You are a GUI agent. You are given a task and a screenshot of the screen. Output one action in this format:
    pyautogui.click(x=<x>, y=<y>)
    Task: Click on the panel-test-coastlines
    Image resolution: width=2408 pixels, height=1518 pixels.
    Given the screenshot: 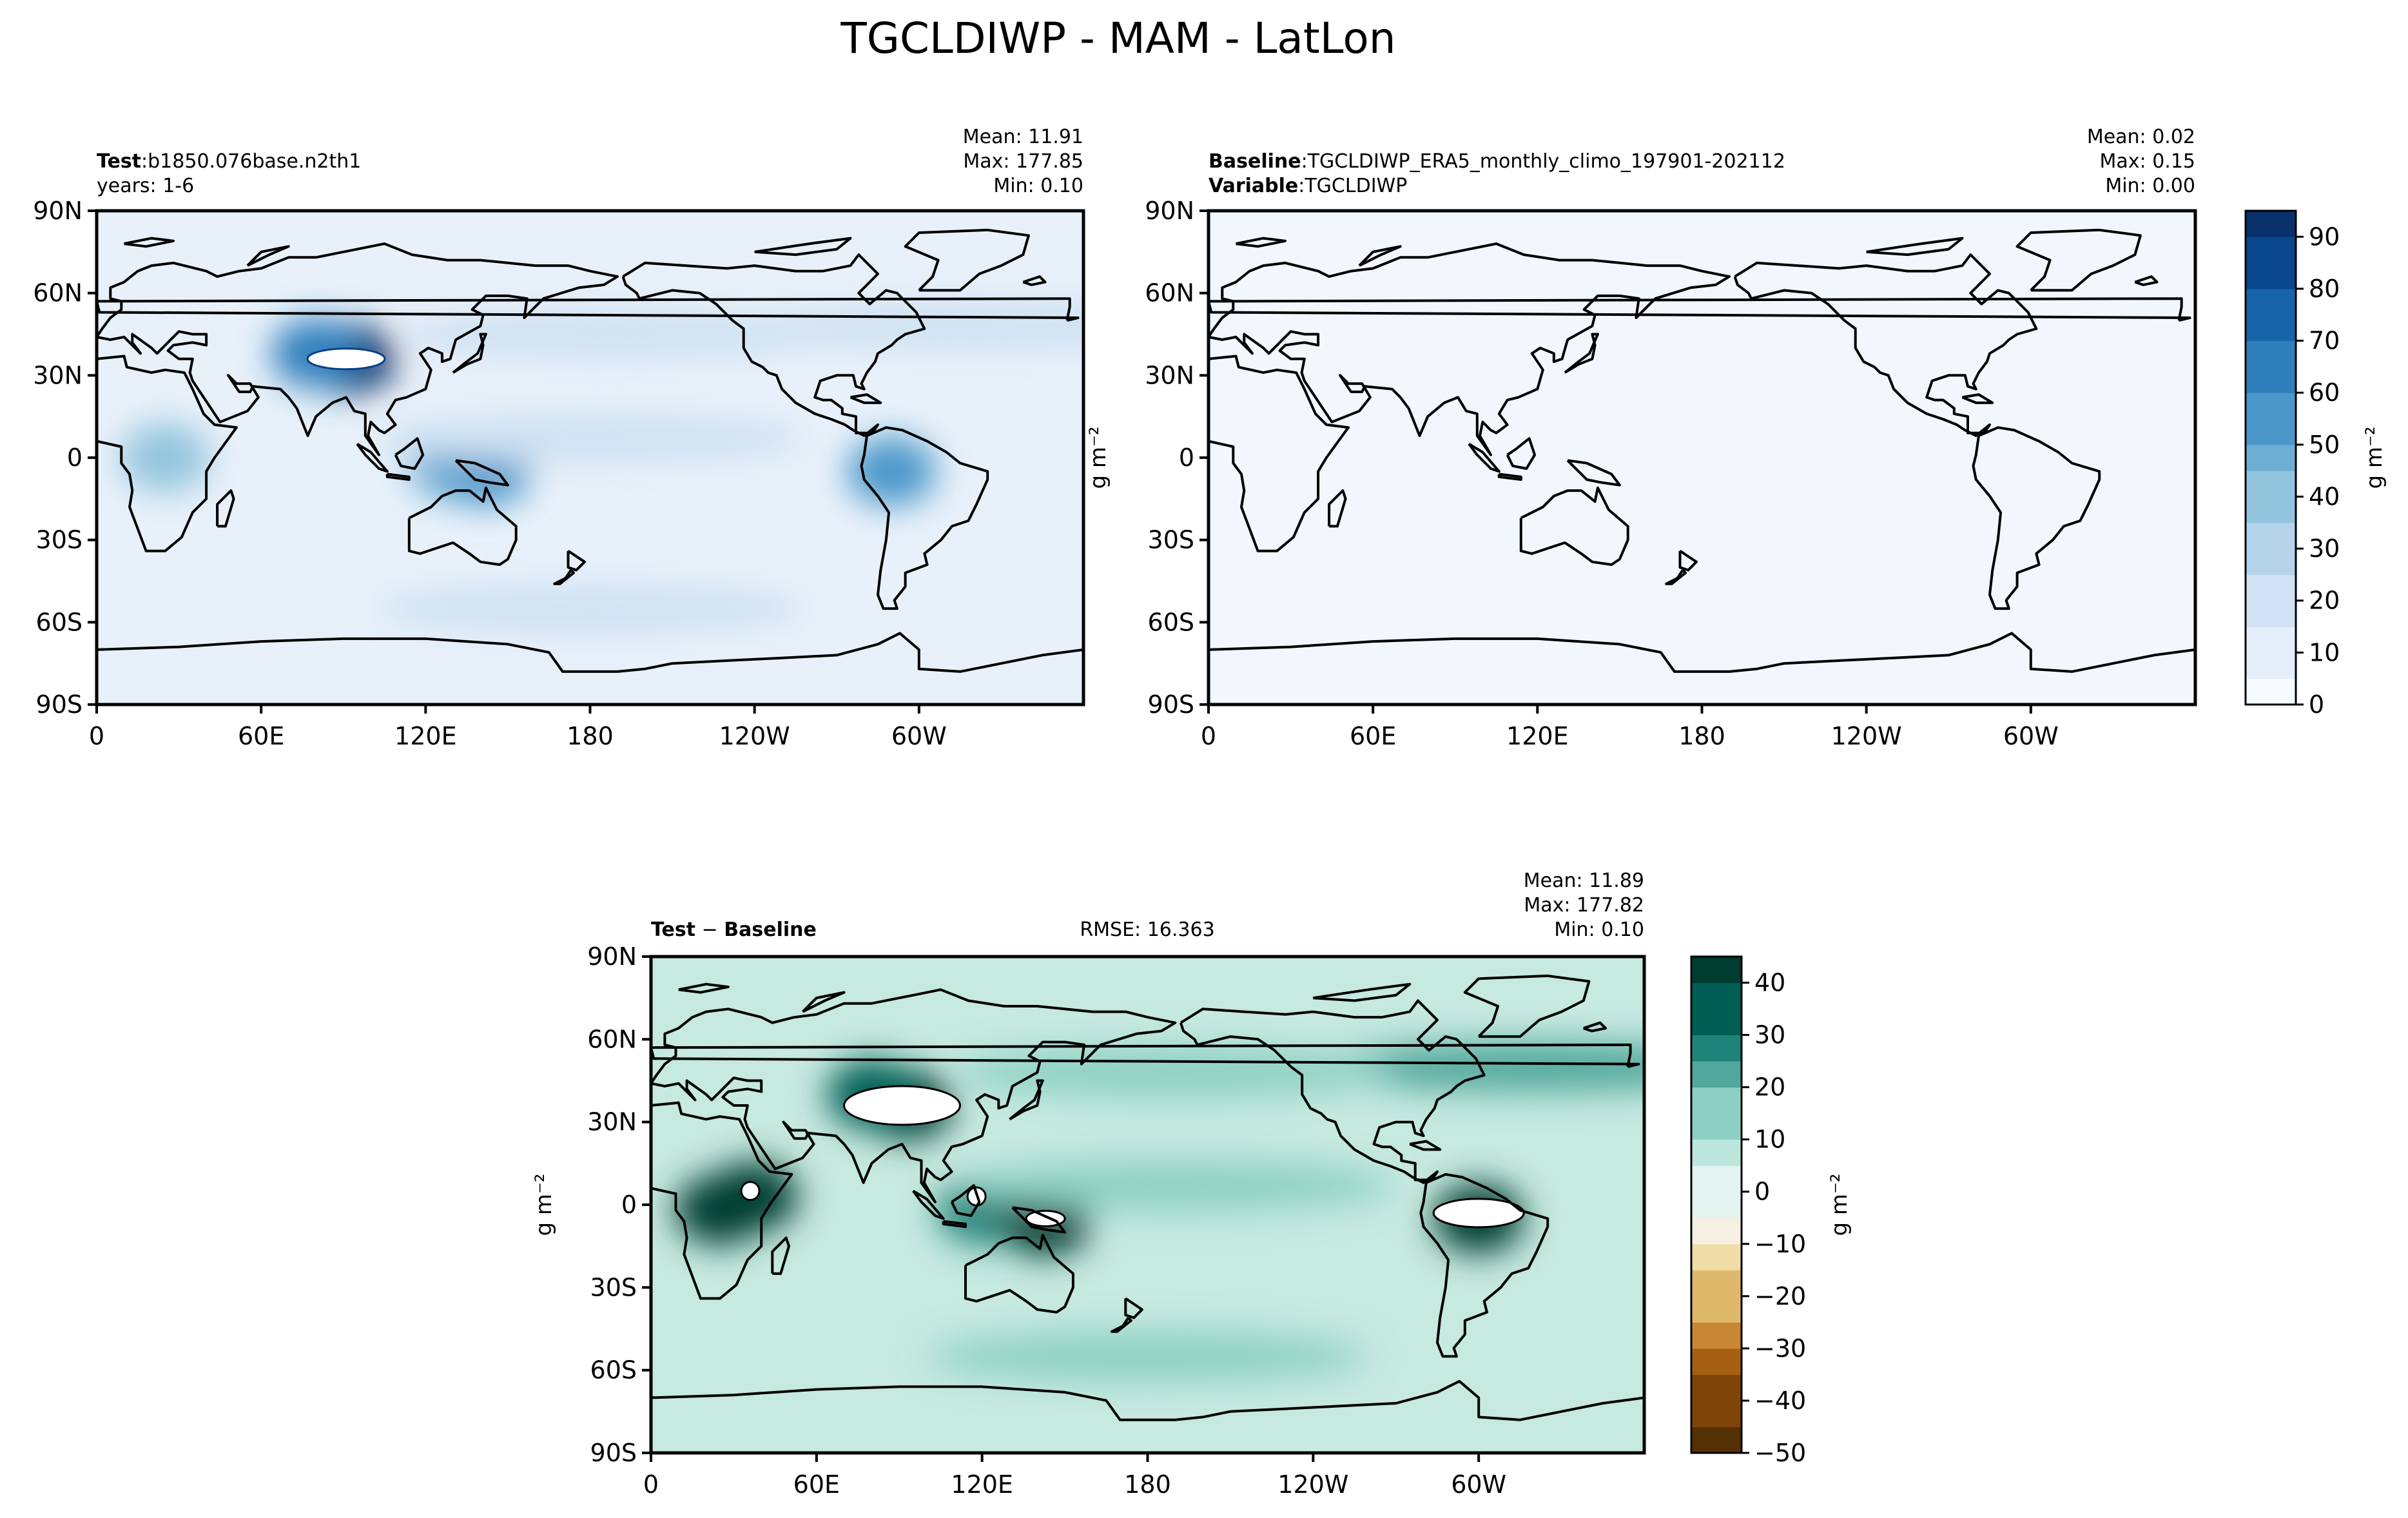 What is the action you would take?
    pyautogui.click(x=590, y=450)
    